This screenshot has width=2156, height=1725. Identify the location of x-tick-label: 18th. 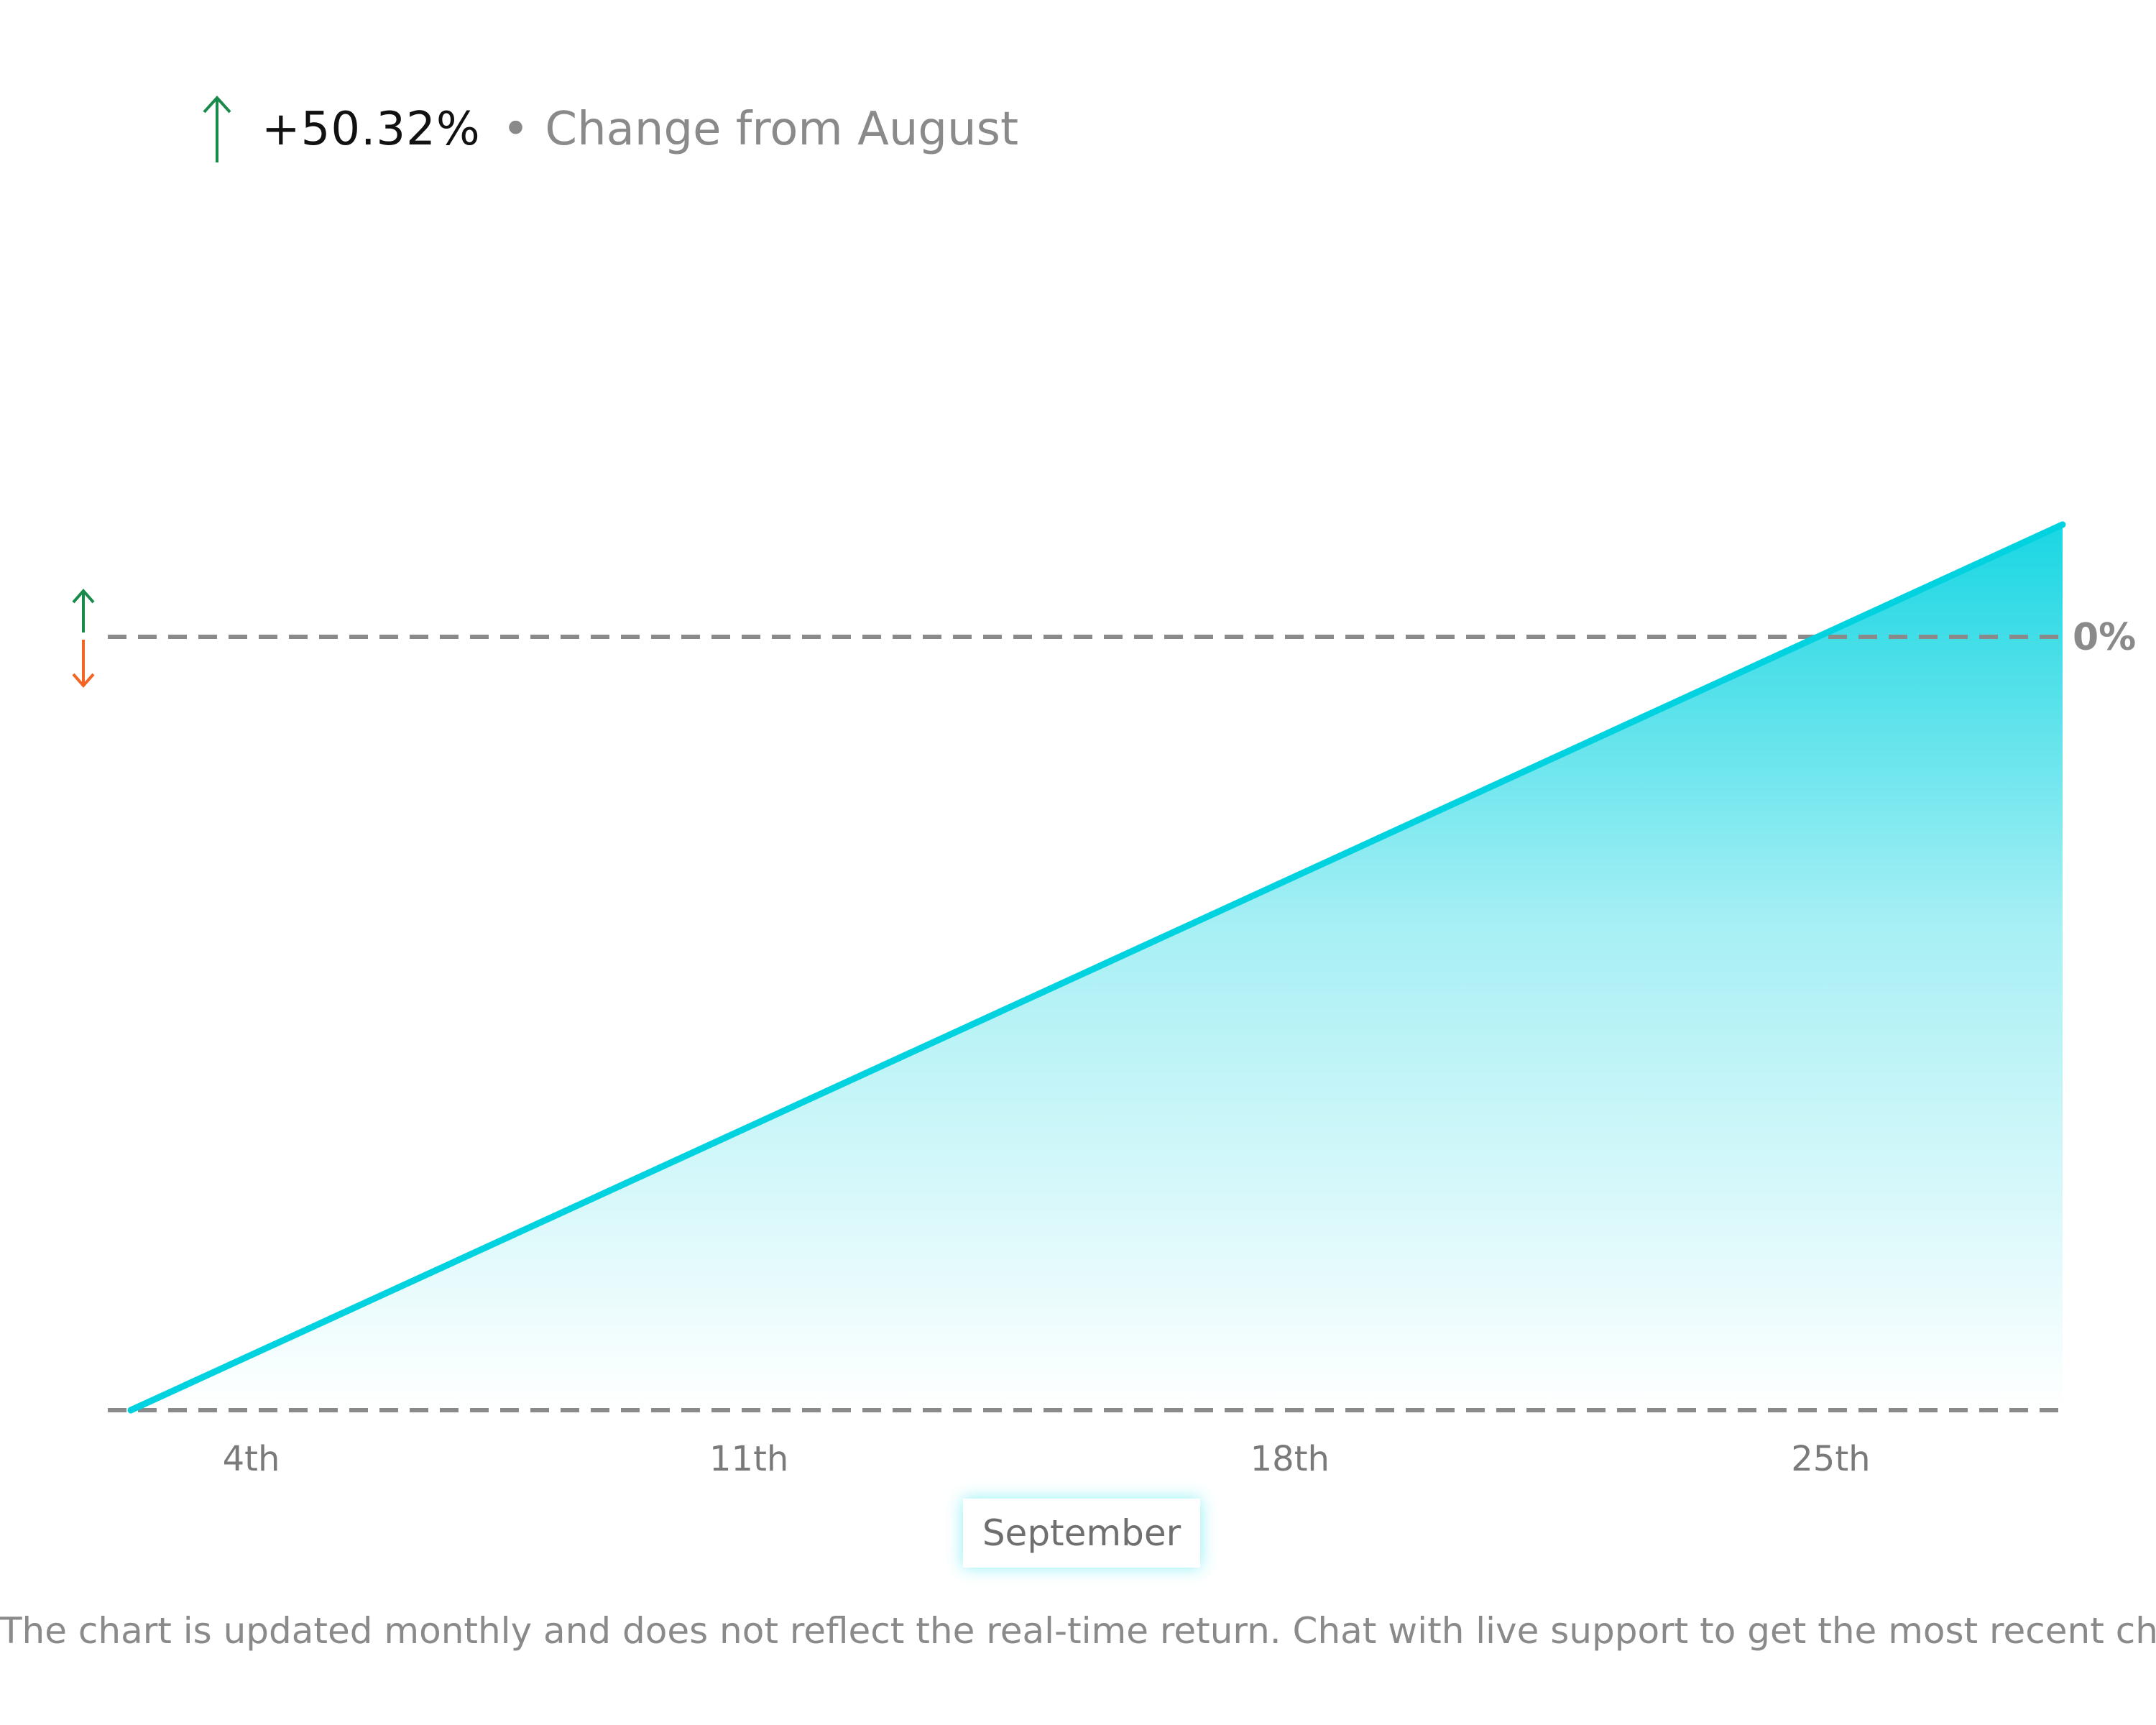
(1290, 1459).